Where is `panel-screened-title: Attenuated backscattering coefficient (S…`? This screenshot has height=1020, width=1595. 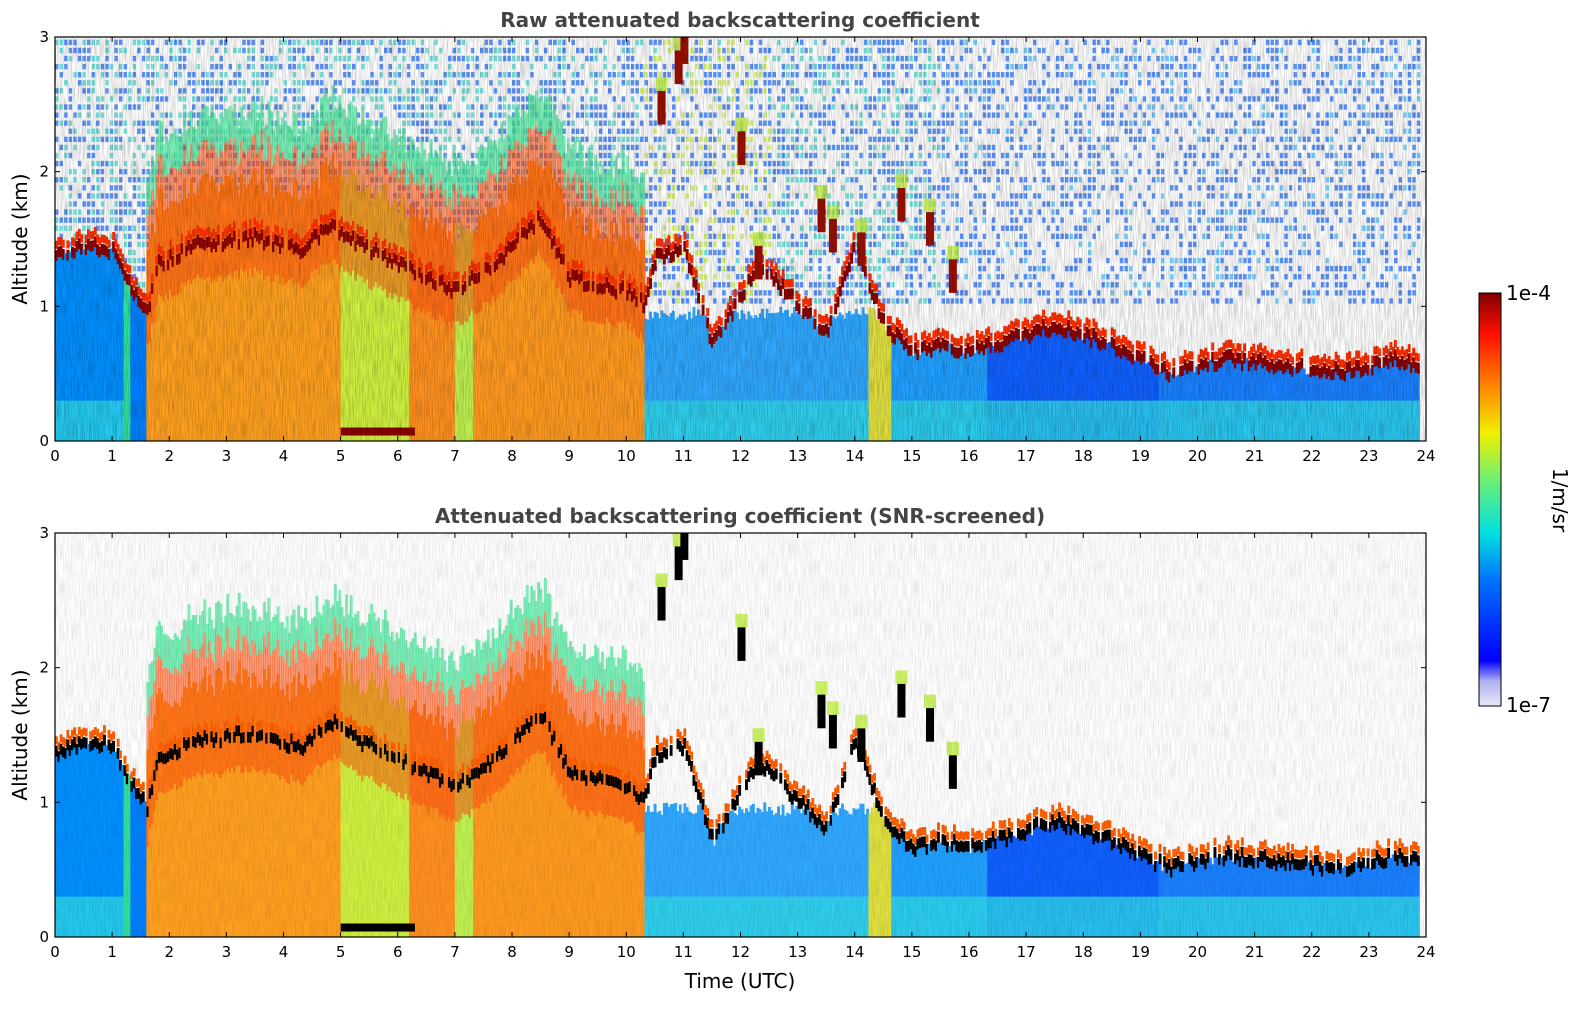
panel-screened-title: Attenuated backscattering coefficient (S… is located at coordinates (740, 516).